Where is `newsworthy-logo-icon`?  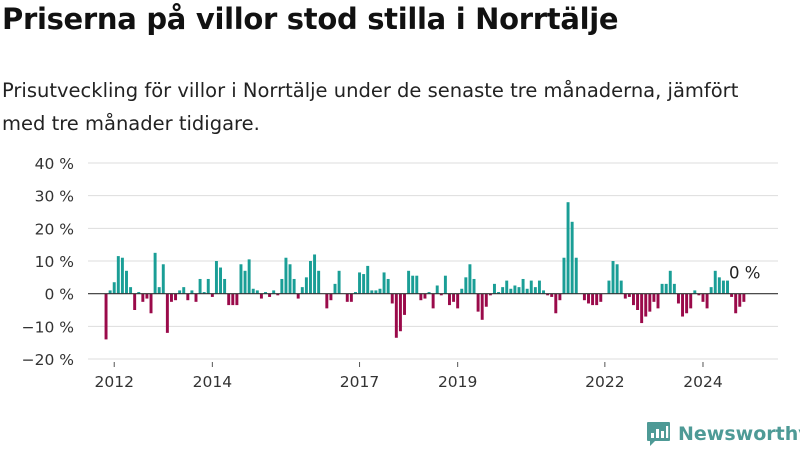 newsworthy-logo-icon is located at coordinates (658, 434).